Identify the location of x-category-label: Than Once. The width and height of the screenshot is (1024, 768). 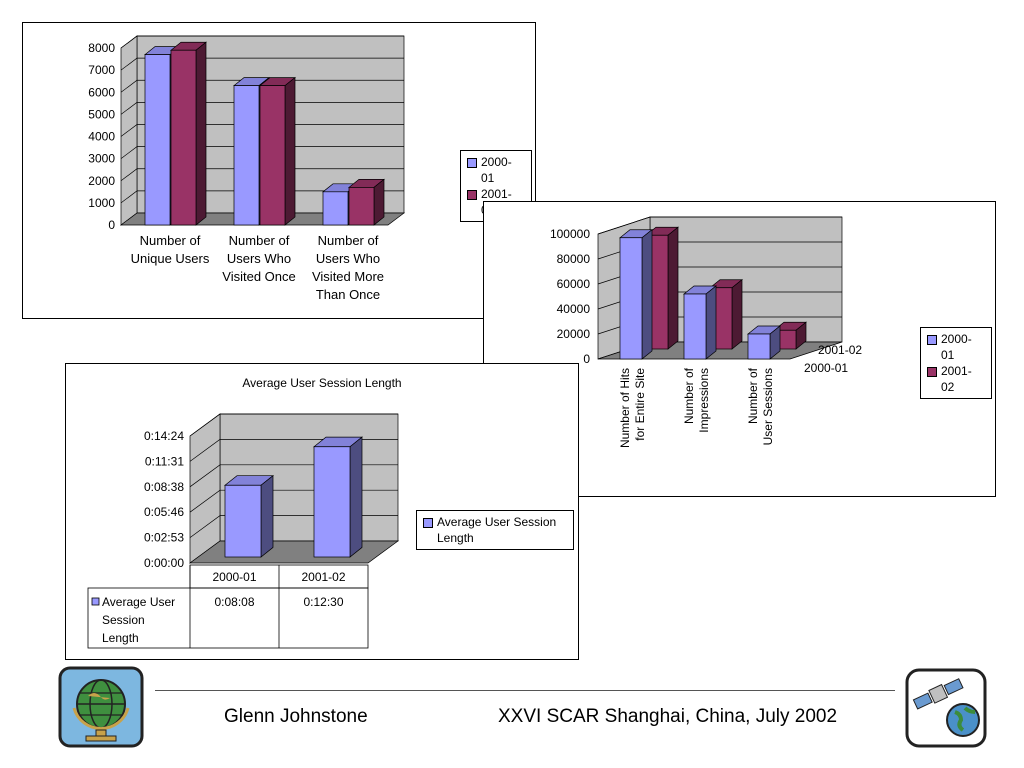
(348, 294).